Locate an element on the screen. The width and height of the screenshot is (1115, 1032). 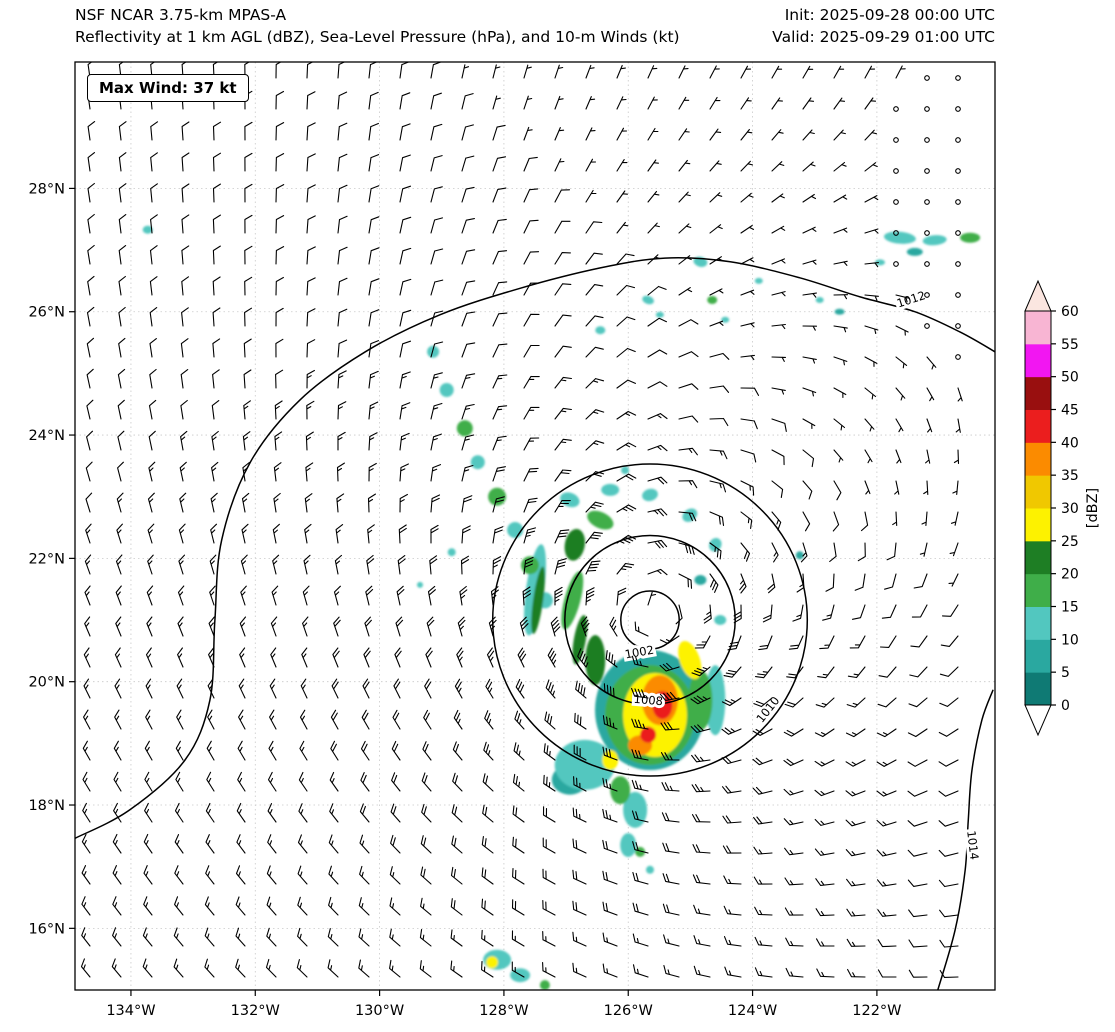
colorbar-over-arrow is located at coordinates (1038, 295).